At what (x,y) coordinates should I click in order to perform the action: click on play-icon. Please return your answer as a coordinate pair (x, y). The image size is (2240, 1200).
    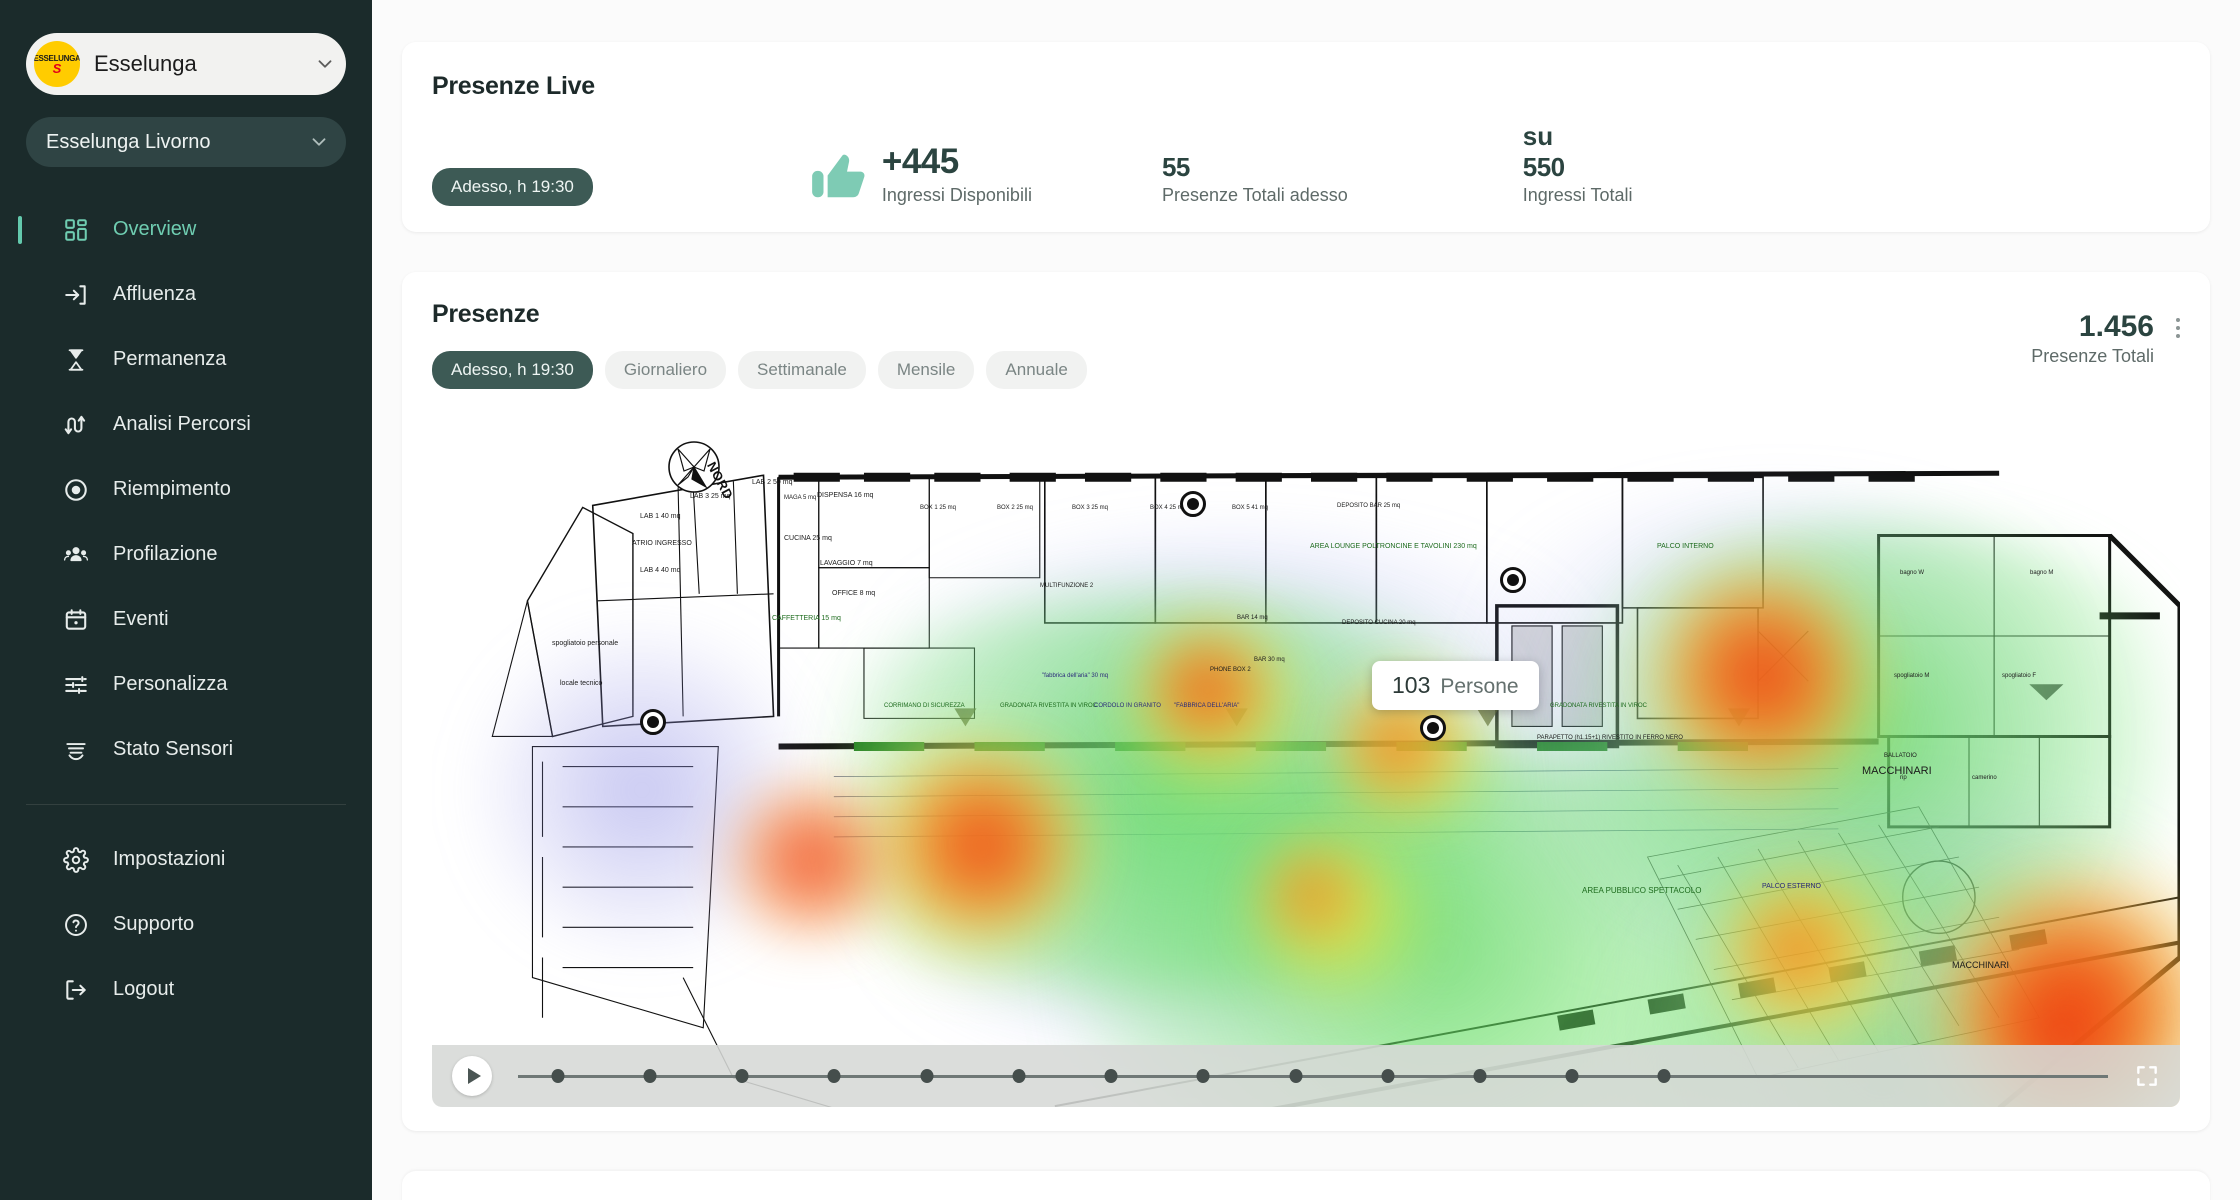
    Looking at the image, I should click on (474, 1076).